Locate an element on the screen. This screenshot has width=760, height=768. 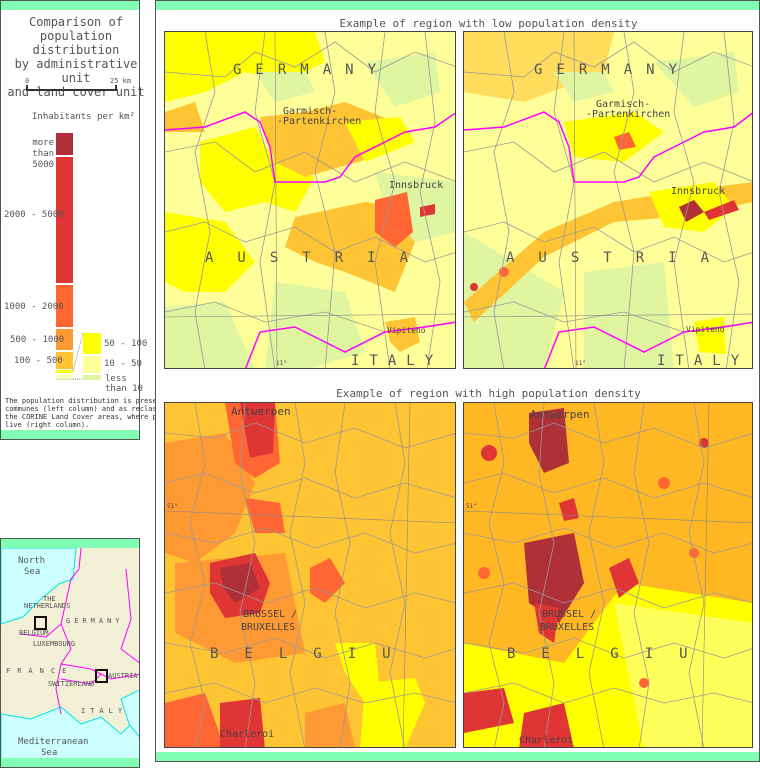
title-line: and land cover unit is located at coordinates (76, 92).